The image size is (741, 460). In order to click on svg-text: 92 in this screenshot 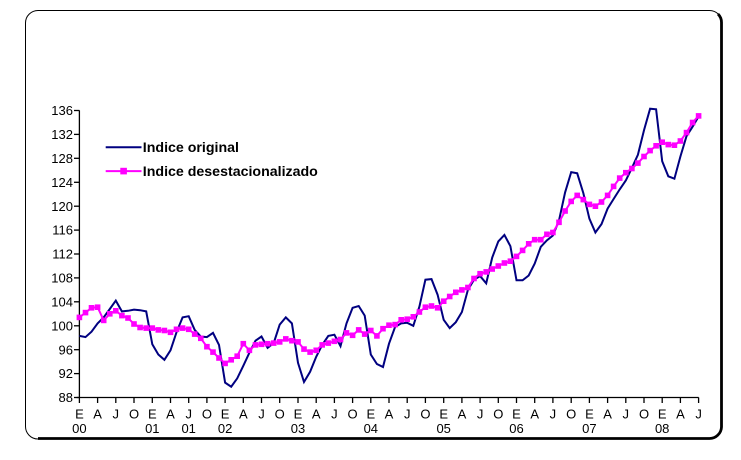, I will do `click(66, 373)`.